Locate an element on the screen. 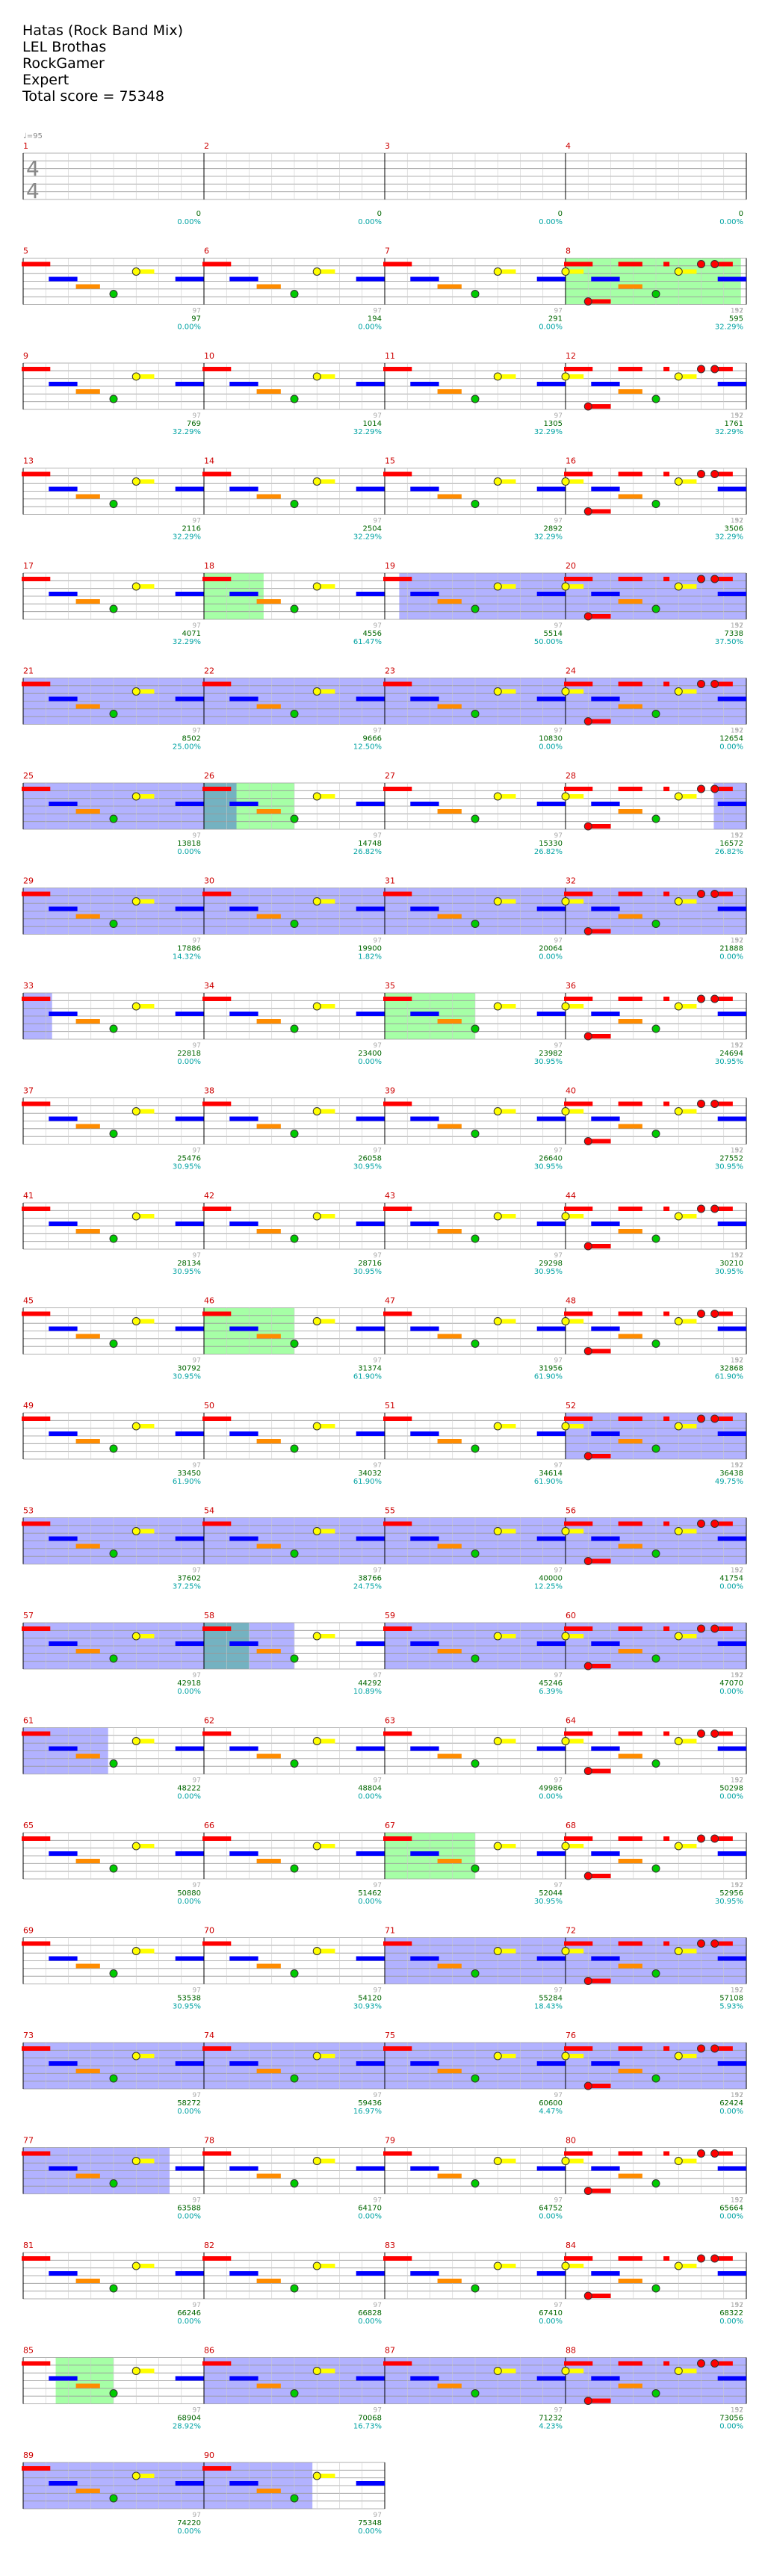  measure-score: 70068 is located at coordinates (370, 2419).